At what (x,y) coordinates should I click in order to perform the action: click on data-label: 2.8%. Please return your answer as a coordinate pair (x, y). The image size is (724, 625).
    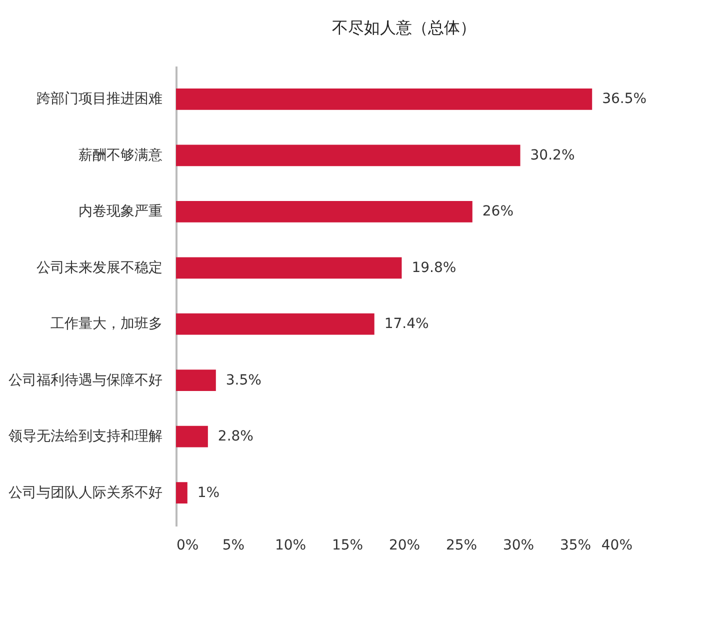
    Looking at the image, I should click on (236, 436).